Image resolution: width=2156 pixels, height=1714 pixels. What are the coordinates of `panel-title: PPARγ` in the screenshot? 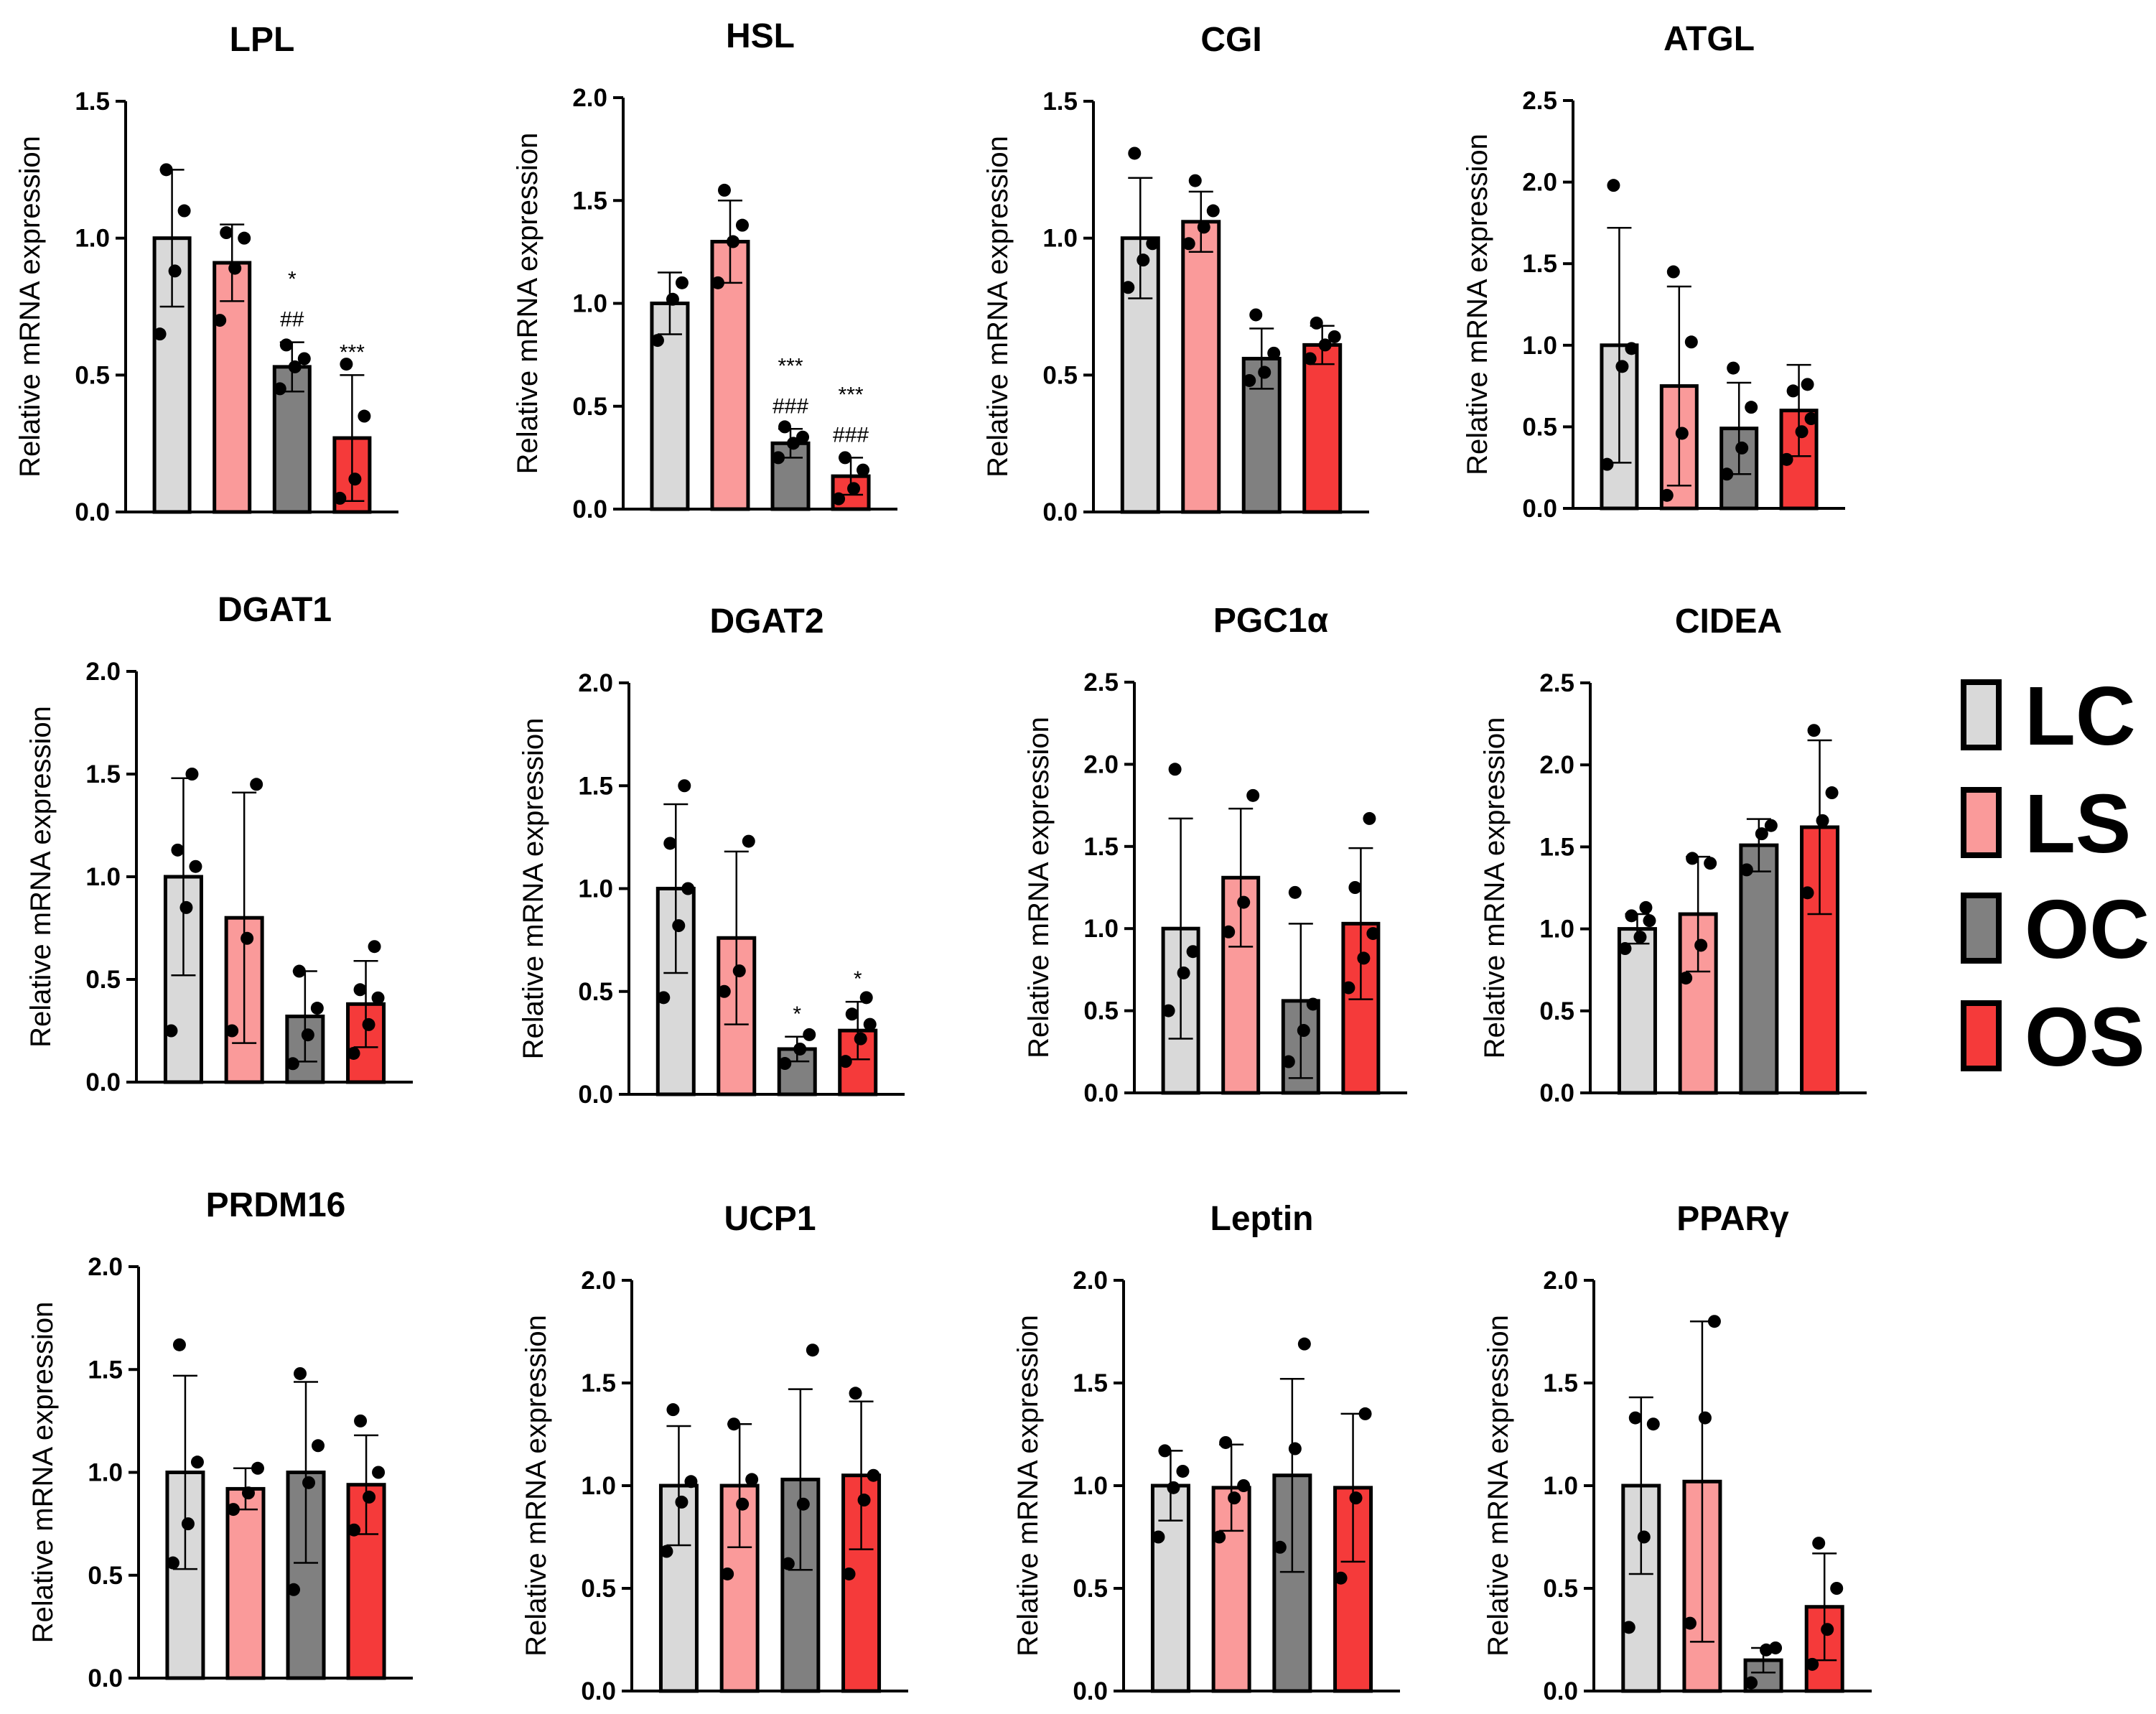 It's located at (1732, 1219).